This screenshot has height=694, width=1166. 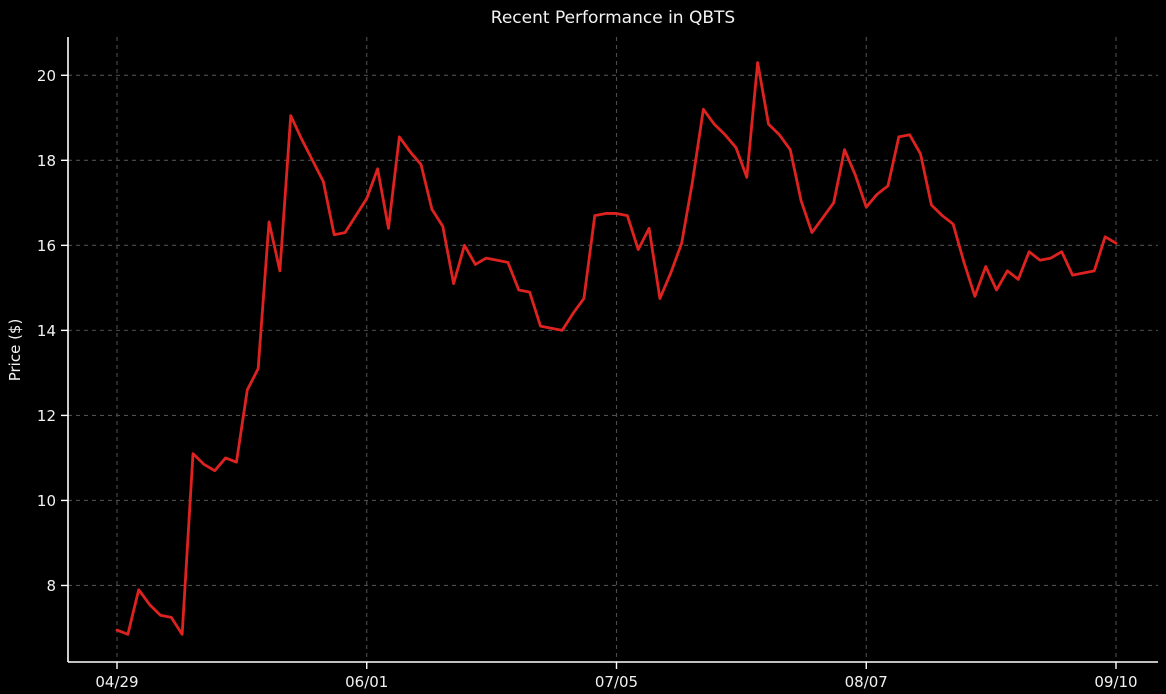 What do you see at coordinates (613, 18) in the screenshot?
I see `chart-title: Recent Performance in QBTS` at bounding box center [613, 18].